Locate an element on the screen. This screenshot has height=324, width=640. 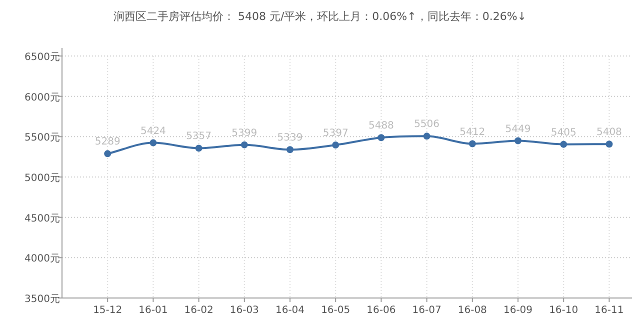
x-tick-label: 16-06 is located at coordinates (381, 310).